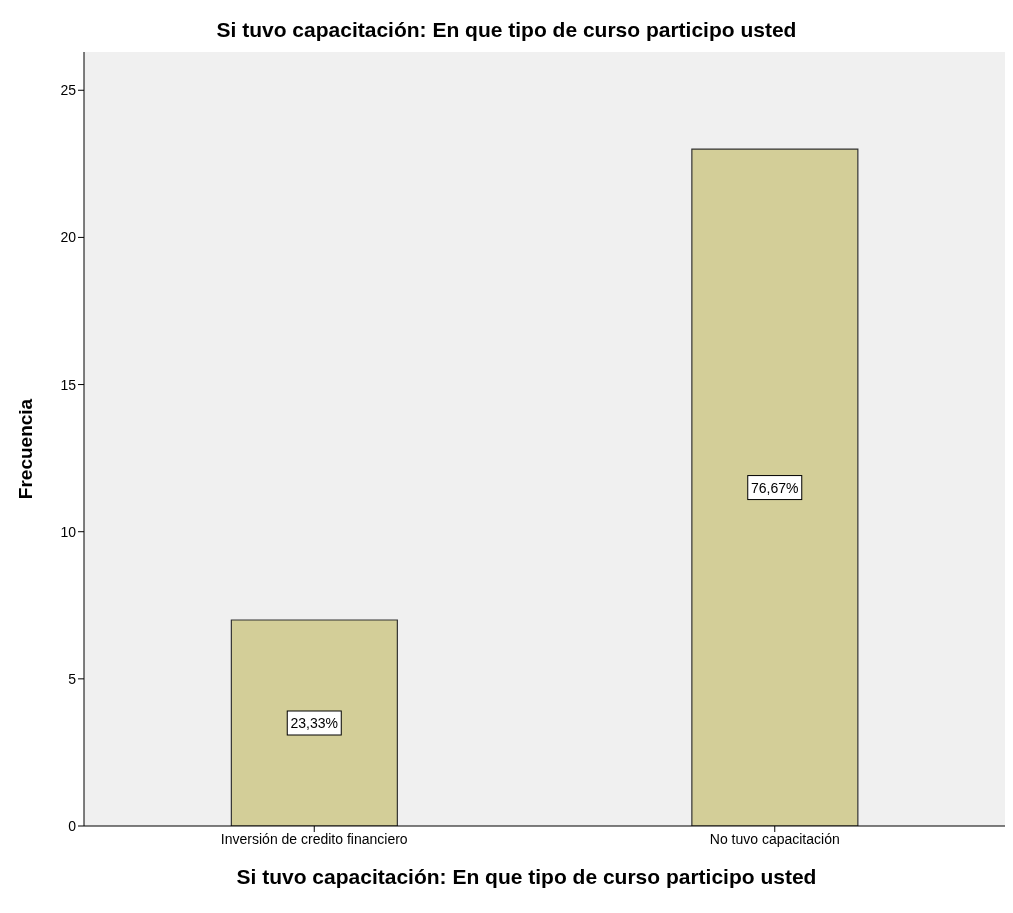 This screenshot has height=913, width=1013. I want to click on y-tick-label: 10, so click(68, 531).